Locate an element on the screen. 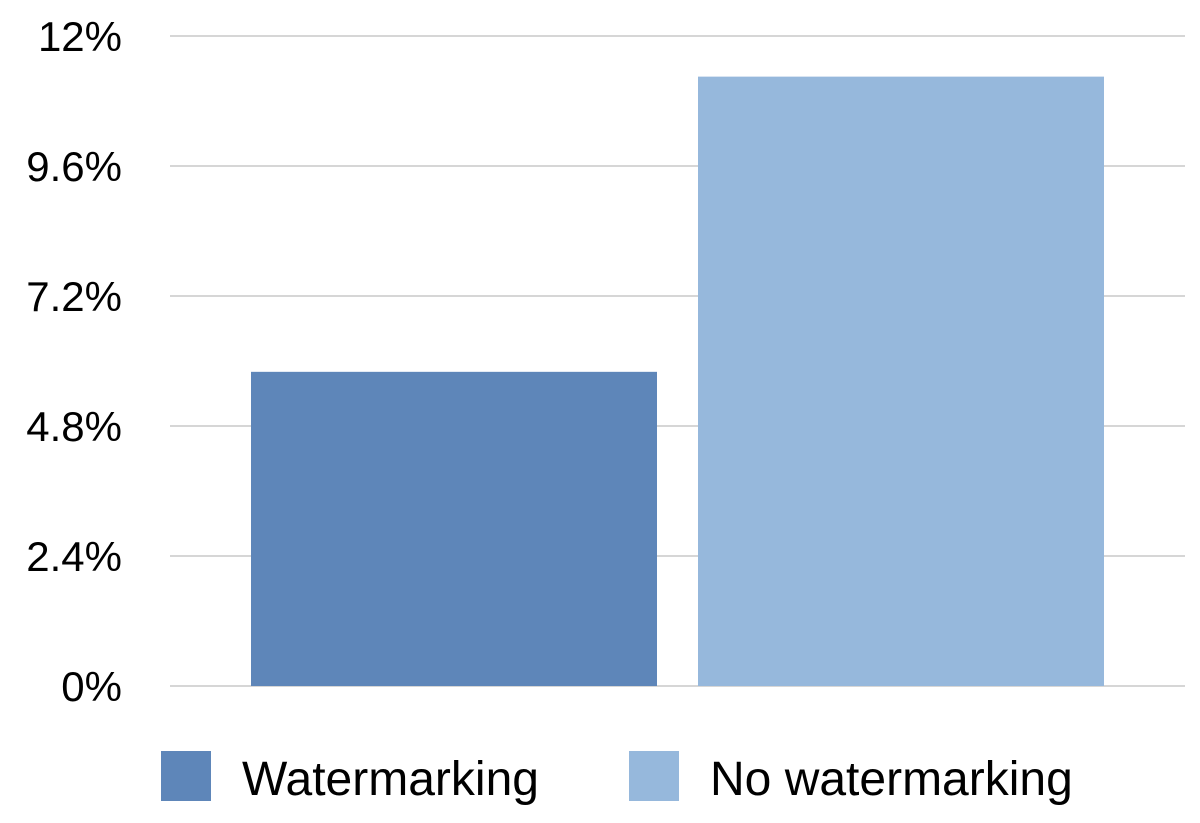  legend-label-watermarking: Watermarking is located at coordinates (390, 779).